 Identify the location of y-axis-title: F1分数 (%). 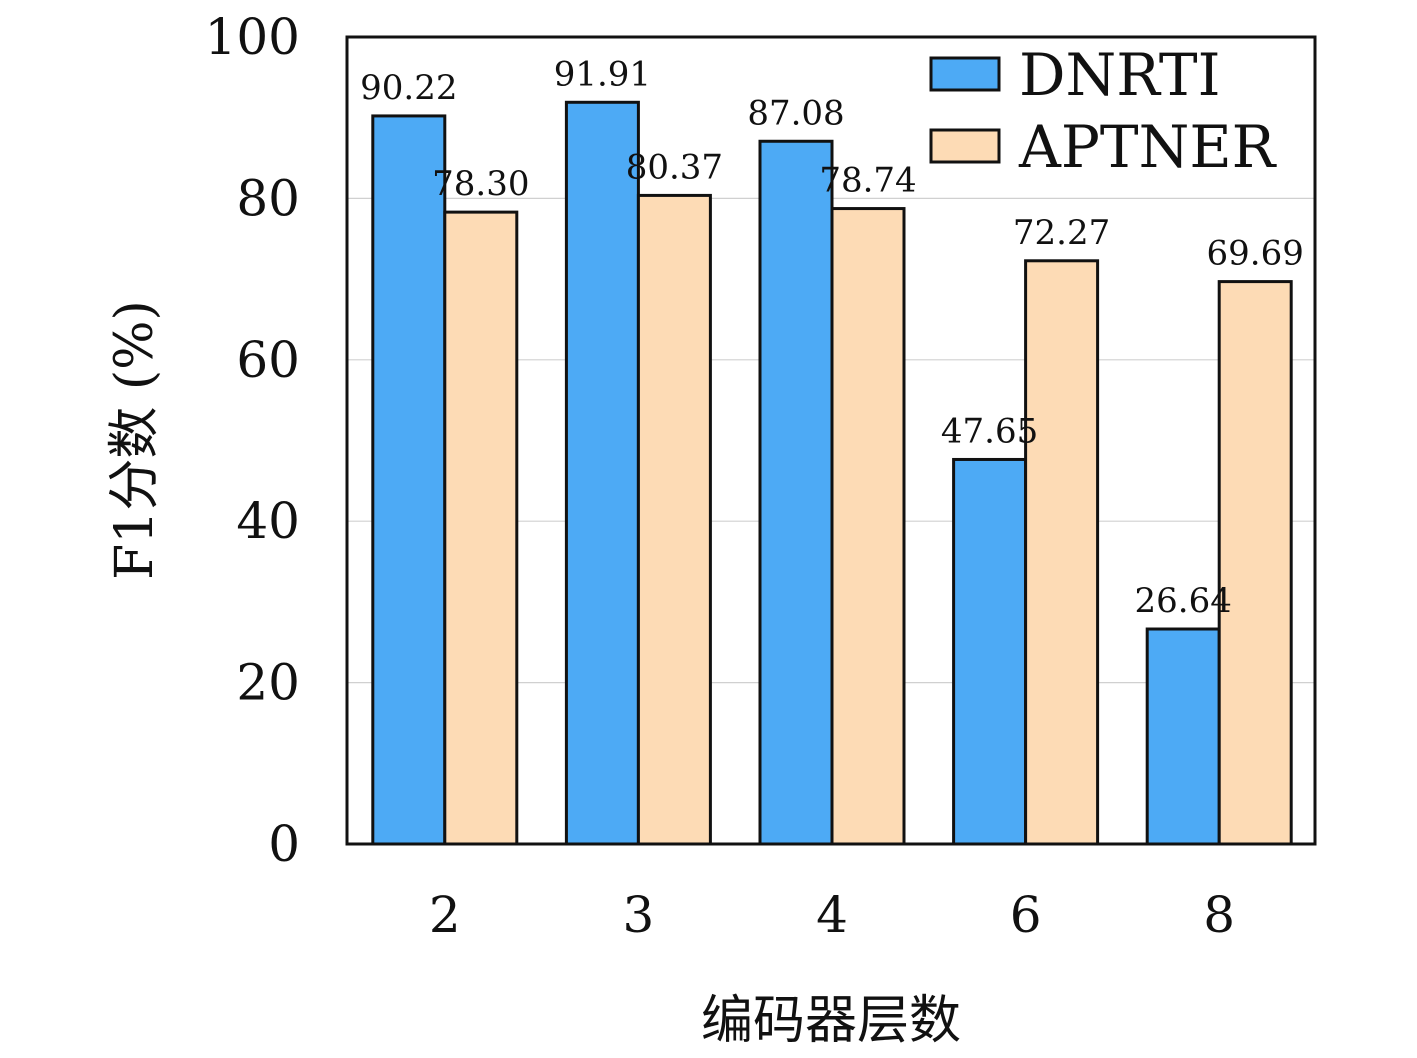
(135, 440).